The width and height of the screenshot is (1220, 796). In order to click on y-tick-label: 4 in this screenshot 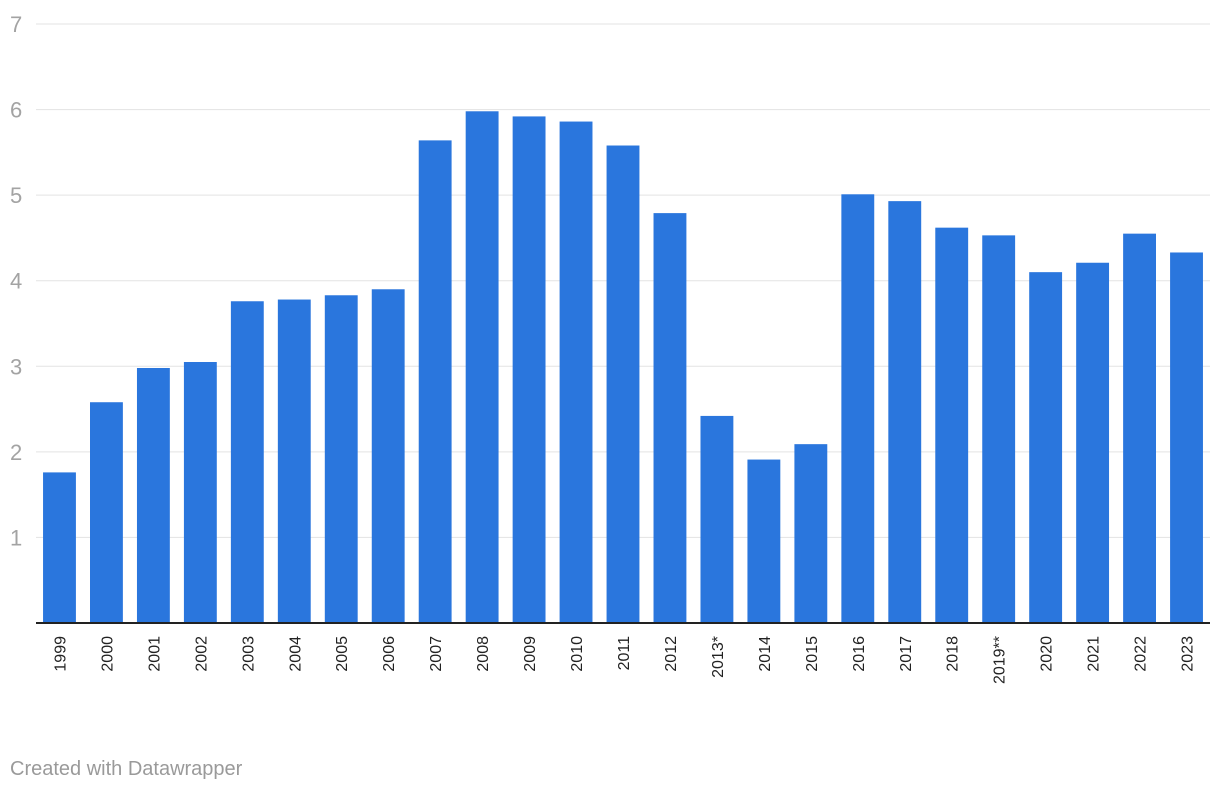, I will do `click(16, 281)`.